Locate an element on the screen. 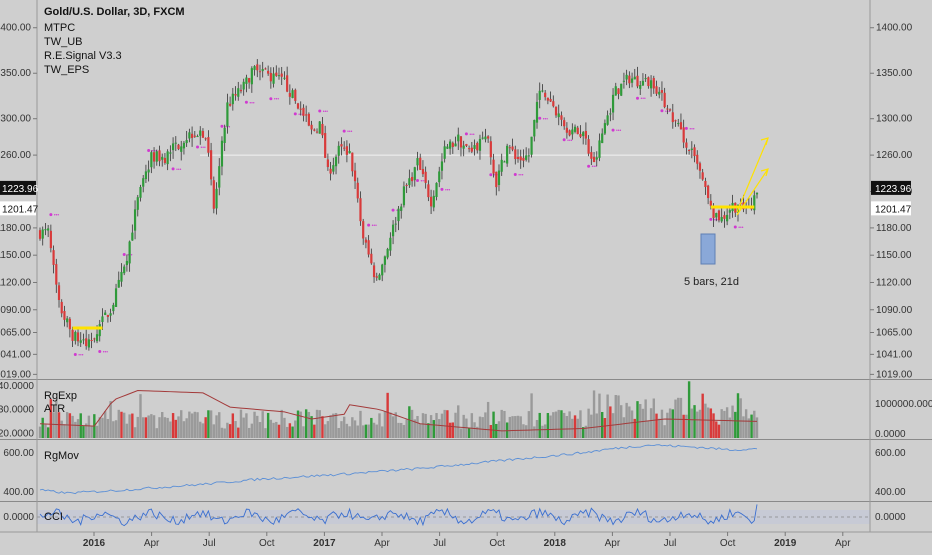  indicator-label-1: TW_UB is located at coordinates (63, 42).